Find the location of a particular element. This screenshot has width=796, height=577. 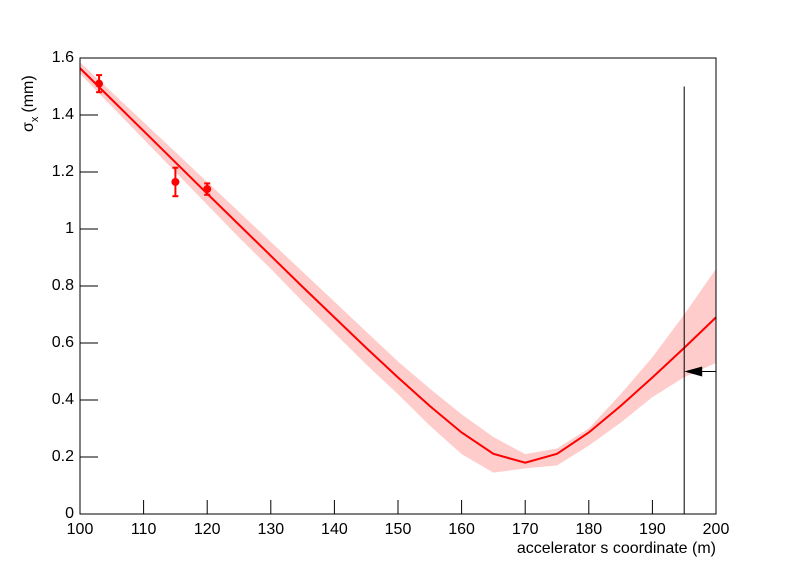

y-tick-label: 1.2 is located at coordinates (63, 171).